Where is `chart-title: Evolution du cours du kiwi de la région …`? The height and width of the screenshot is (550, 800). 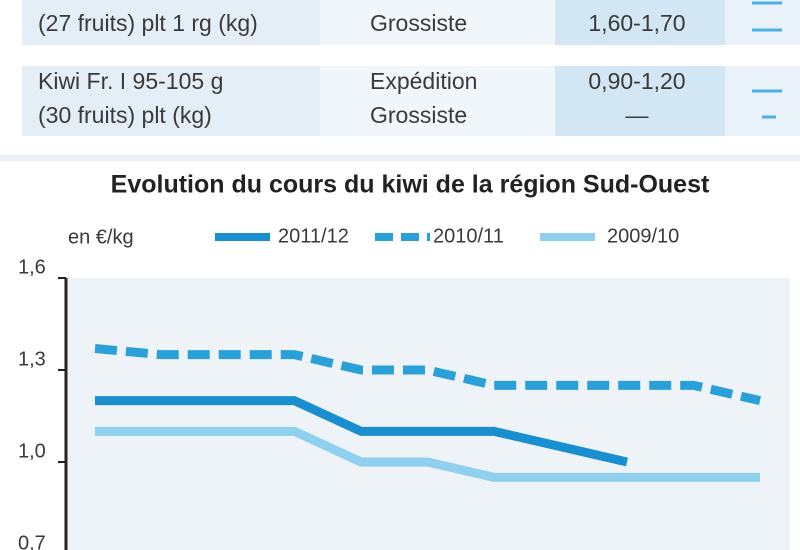
chart-title: Evolution du cours du kiwi de la région … is located at coordinates (410, 185).